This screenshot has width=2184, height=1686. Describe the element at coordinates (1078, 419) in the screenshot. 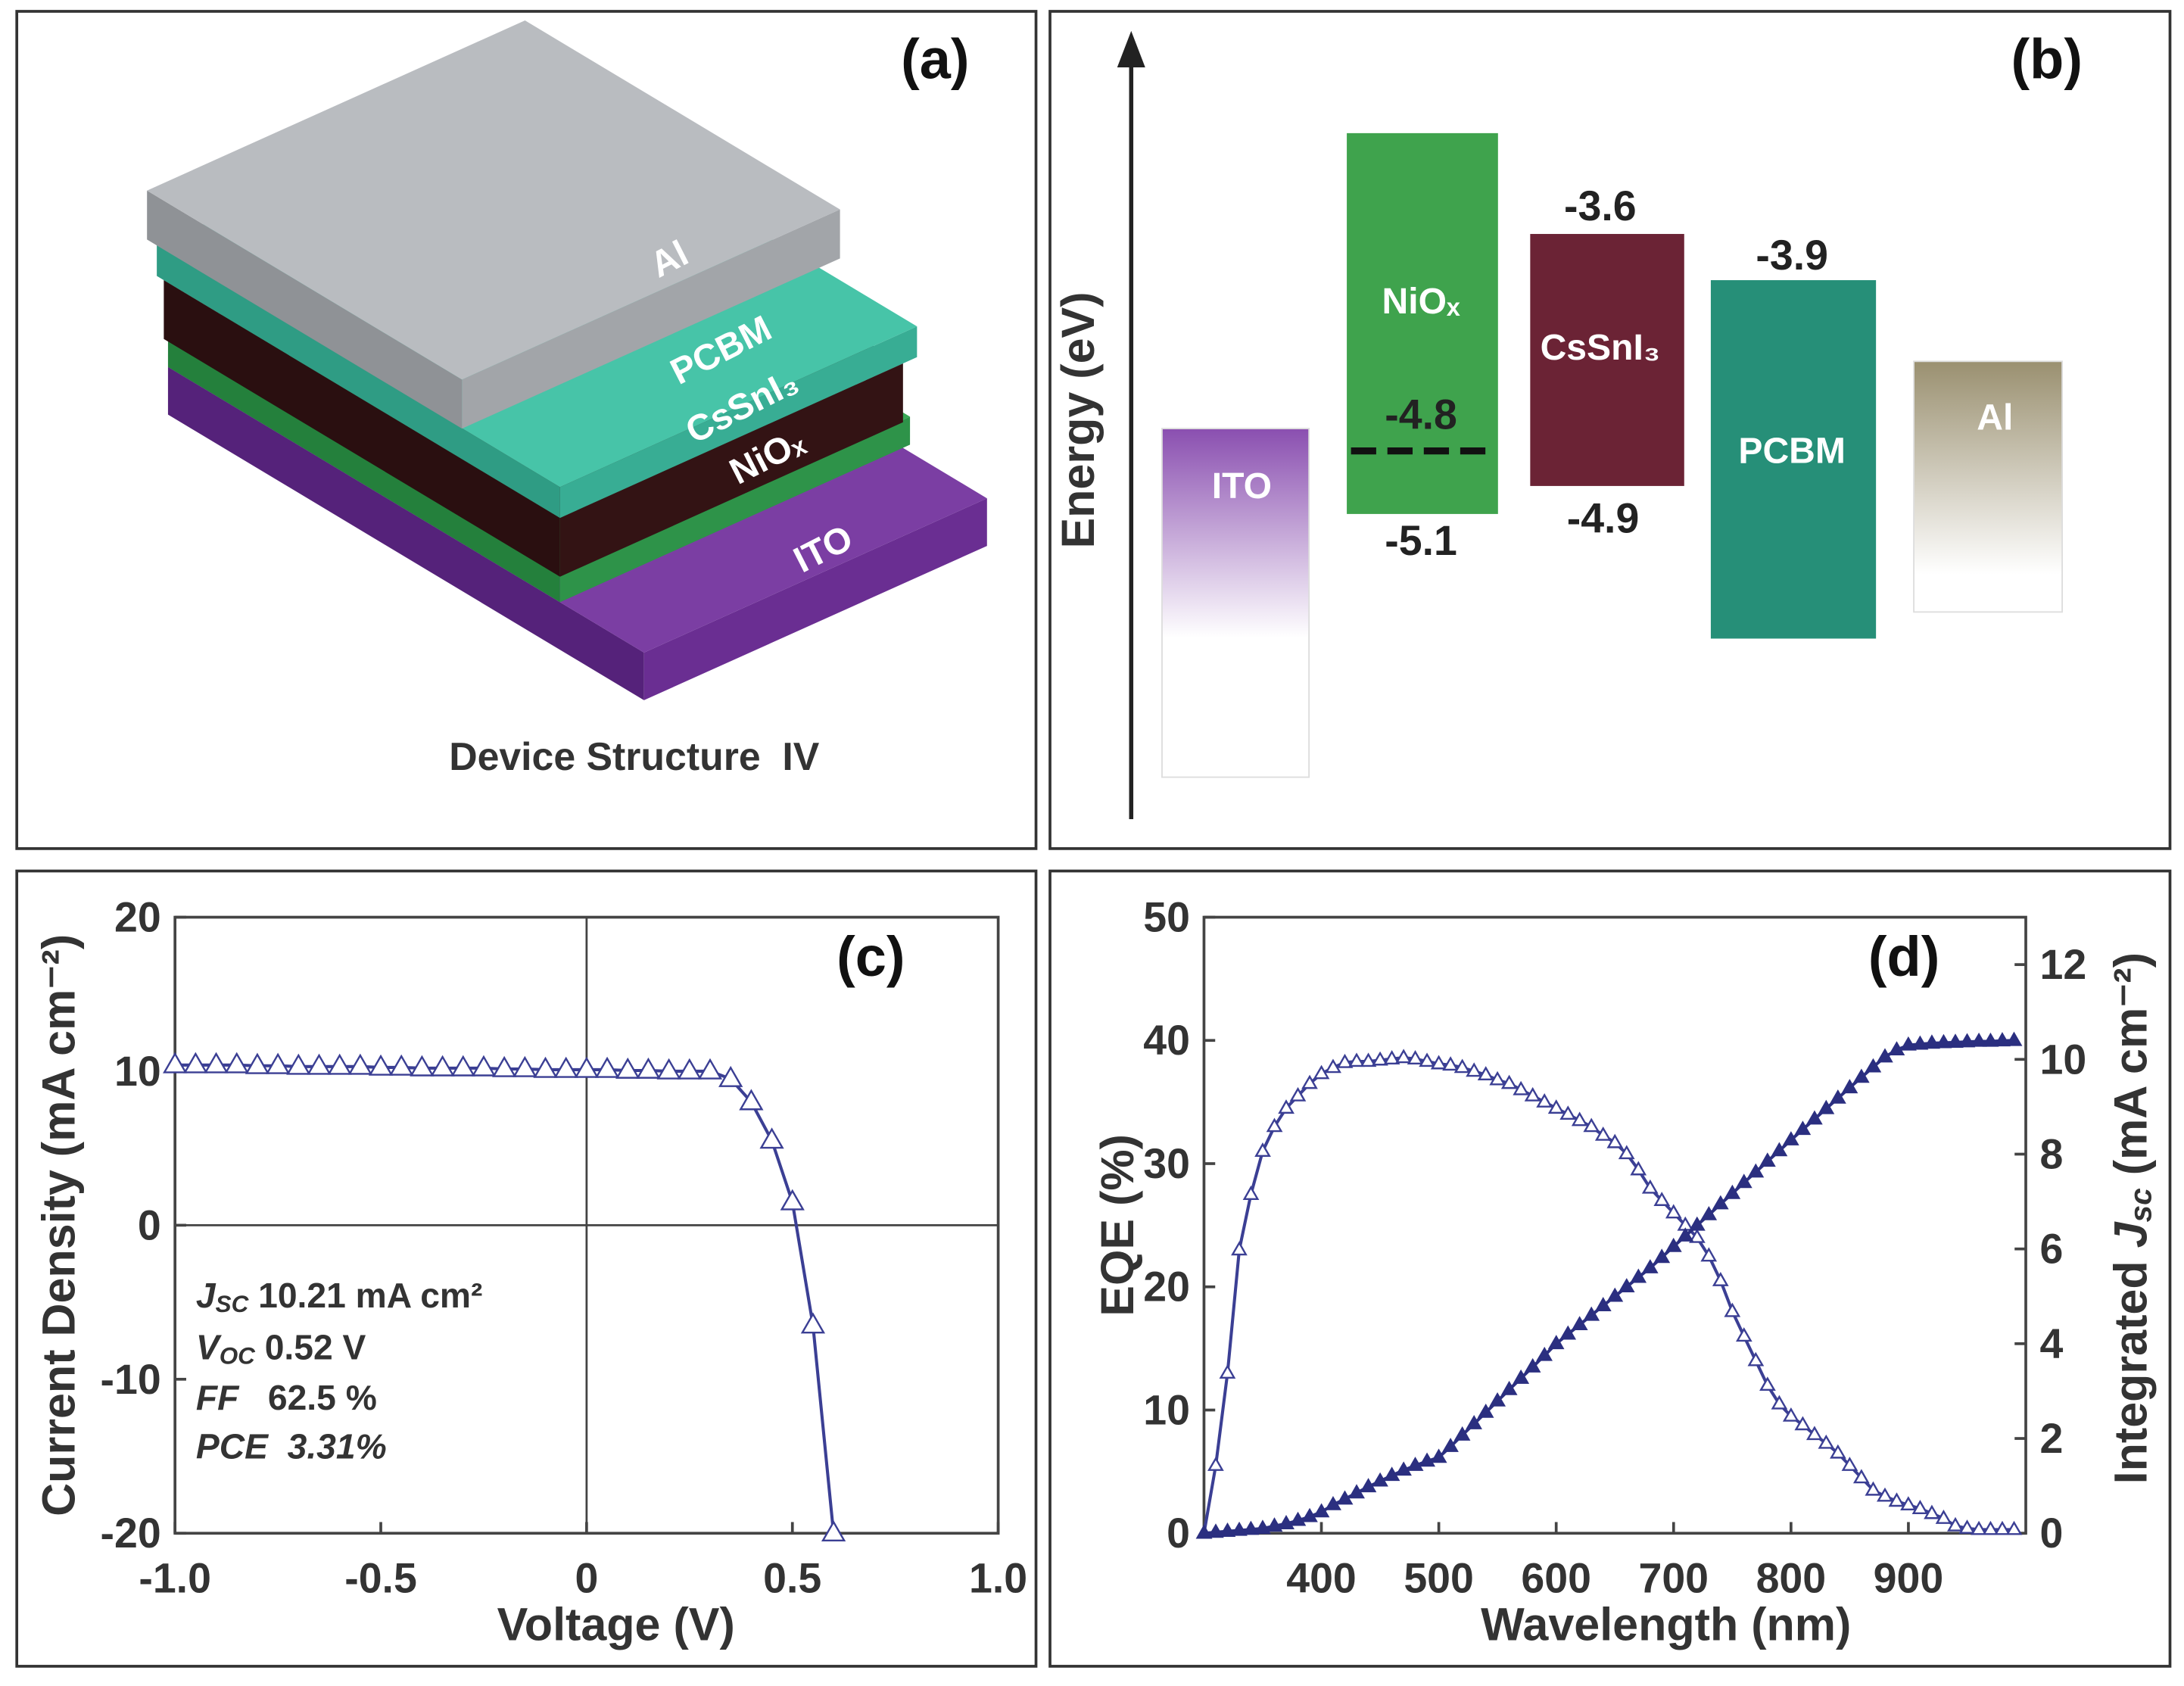

I see `axis-label: Energy (eV)` at that location.